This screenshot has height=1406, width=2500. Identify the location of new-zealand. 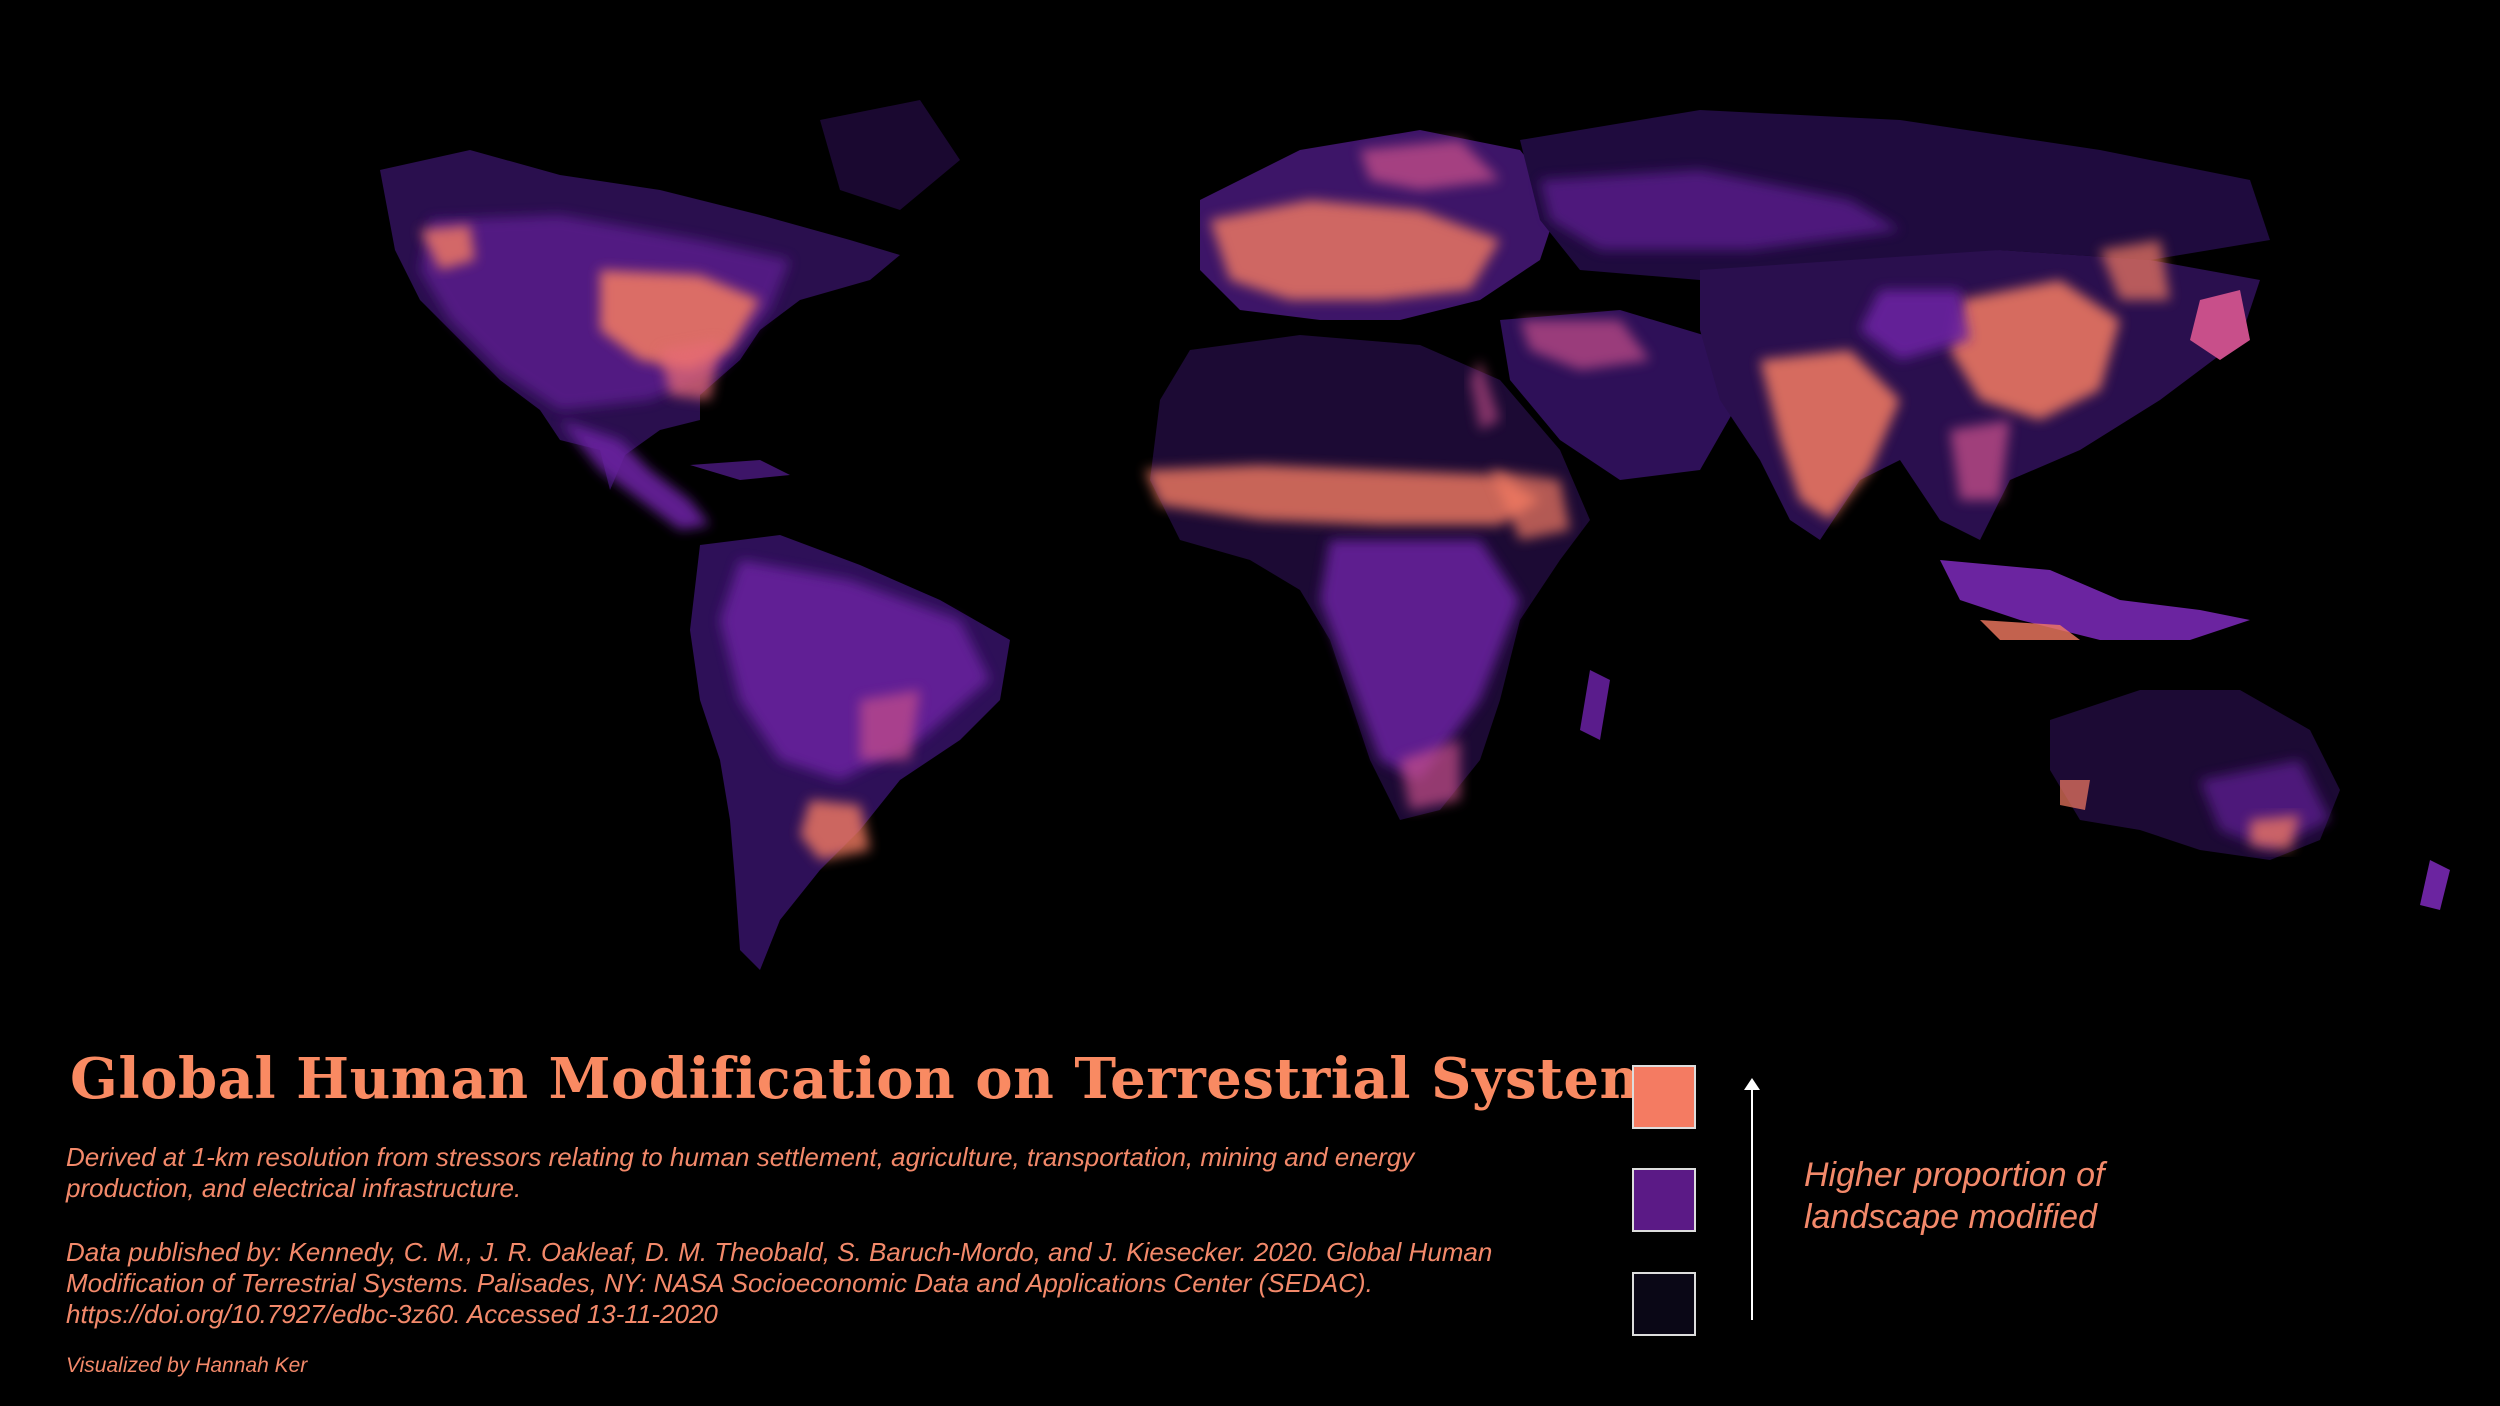
(2435, 885).